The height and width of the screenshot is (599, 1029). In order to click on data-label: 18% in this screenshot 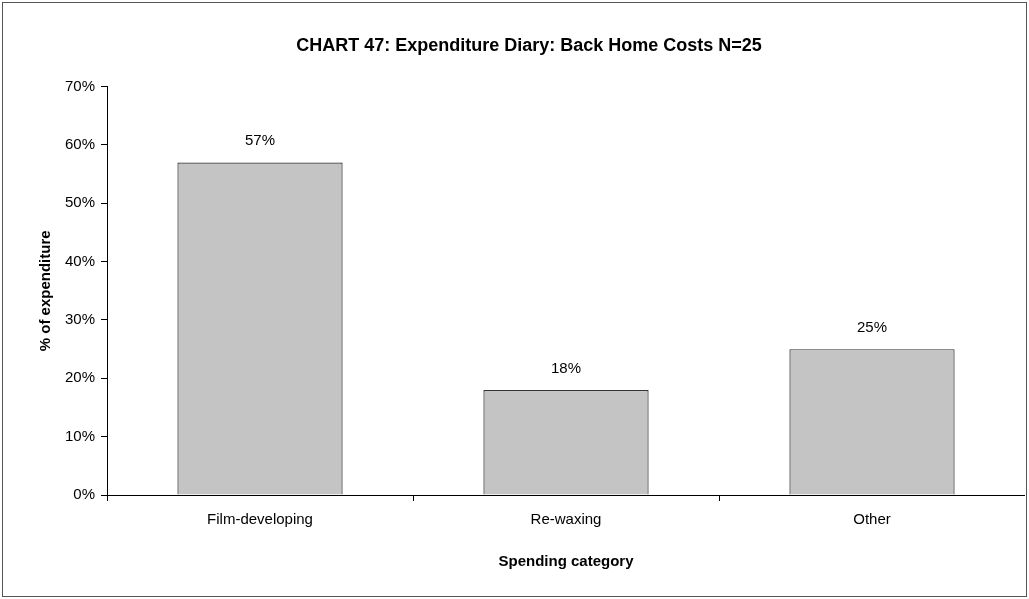, I will do `click(566, 367)`.